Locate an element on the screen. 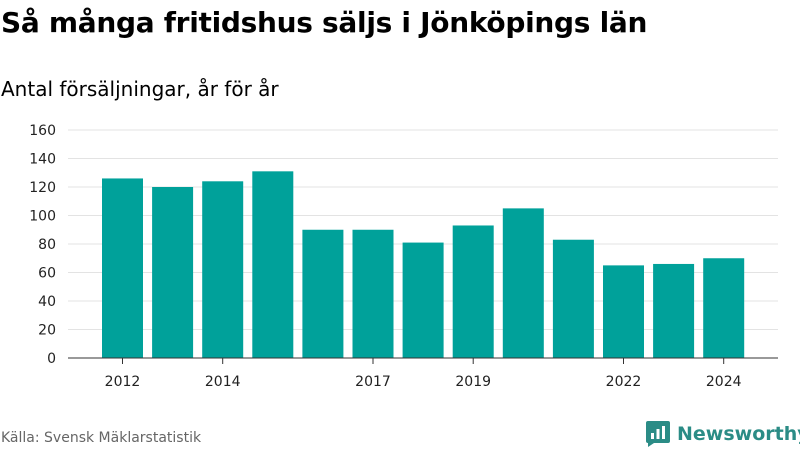  bar-2020 is located at coordinates (523, 283).